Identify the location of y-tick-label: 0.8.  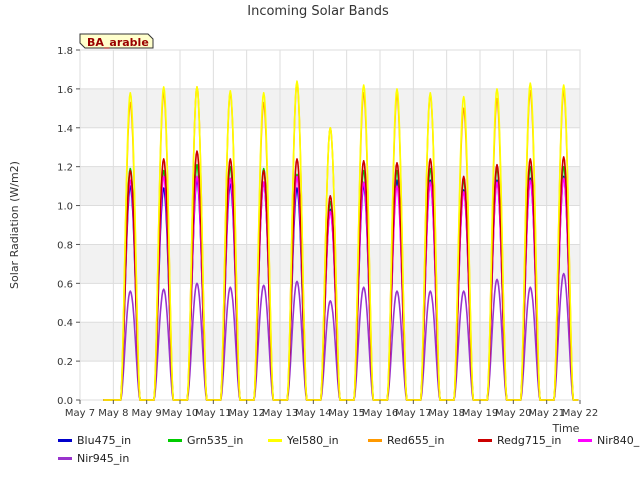
(65, 245).